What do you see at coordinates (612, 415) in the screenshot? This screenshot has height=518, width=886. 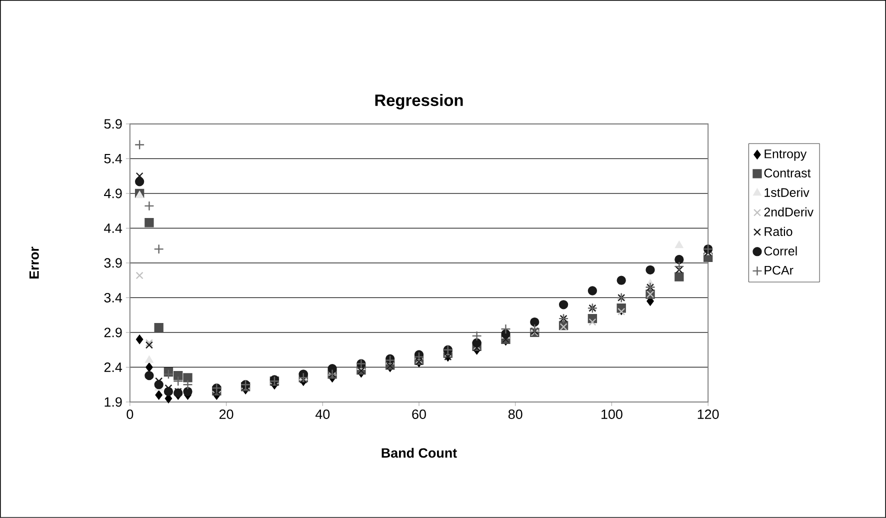 I see `x-tick-label: 100` at bounding box center [612, 415].